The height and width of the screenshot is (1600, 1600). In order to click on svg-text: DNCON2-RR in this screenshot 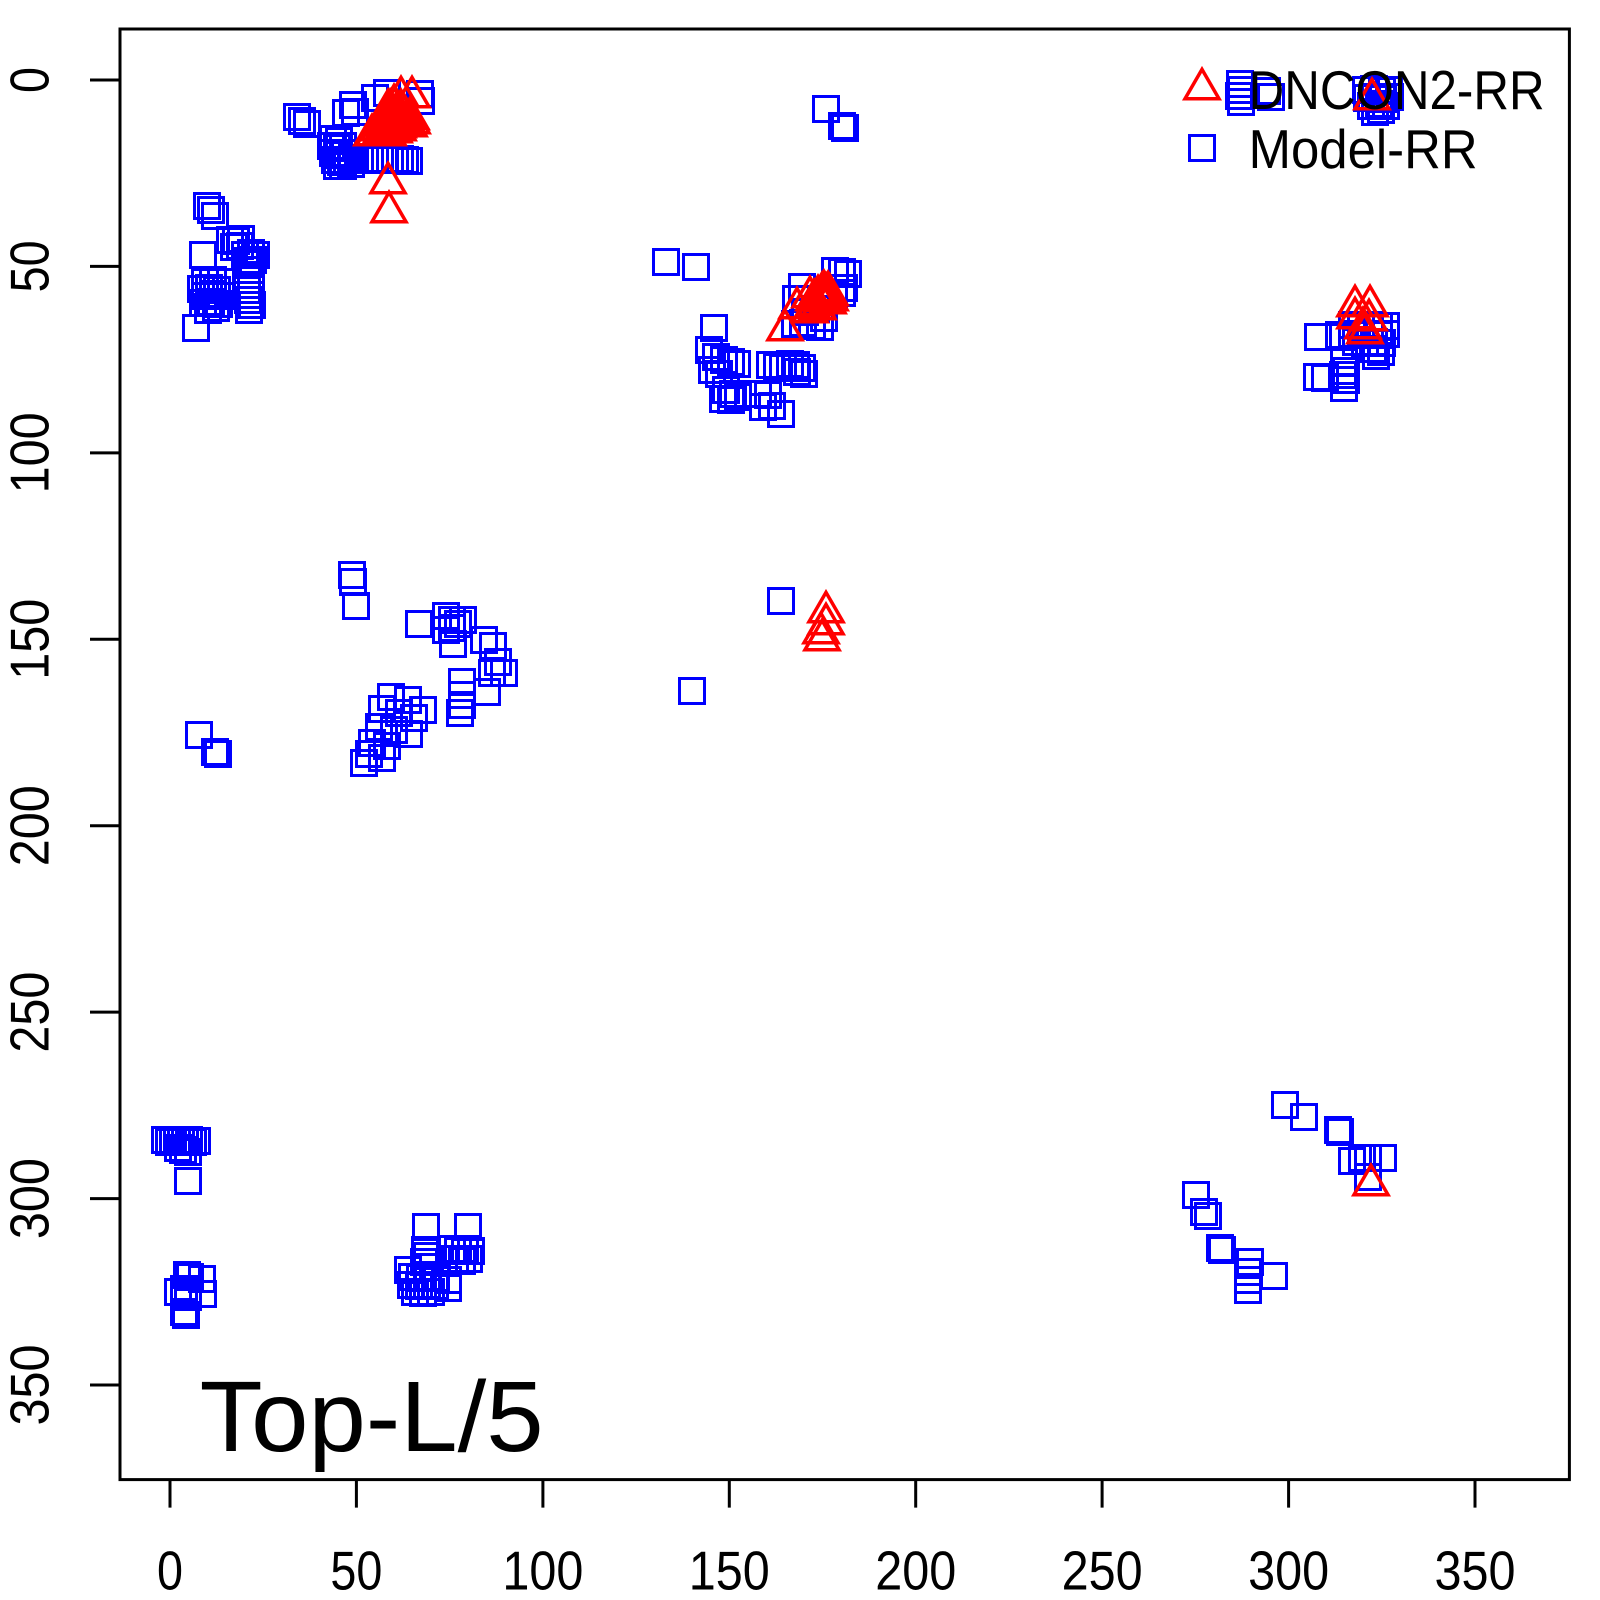, I will do `click(1397, 90)`.